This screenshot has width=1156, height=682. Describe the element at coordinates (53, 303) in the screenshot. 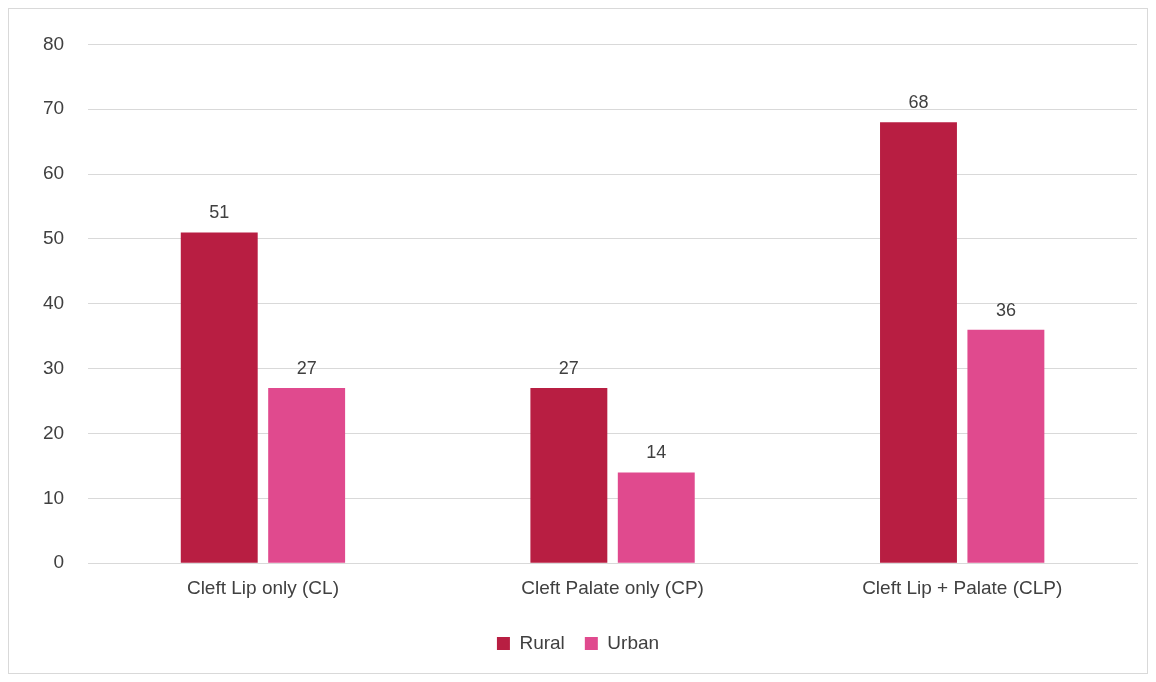

I see `y-tick-label: 40` at that location.